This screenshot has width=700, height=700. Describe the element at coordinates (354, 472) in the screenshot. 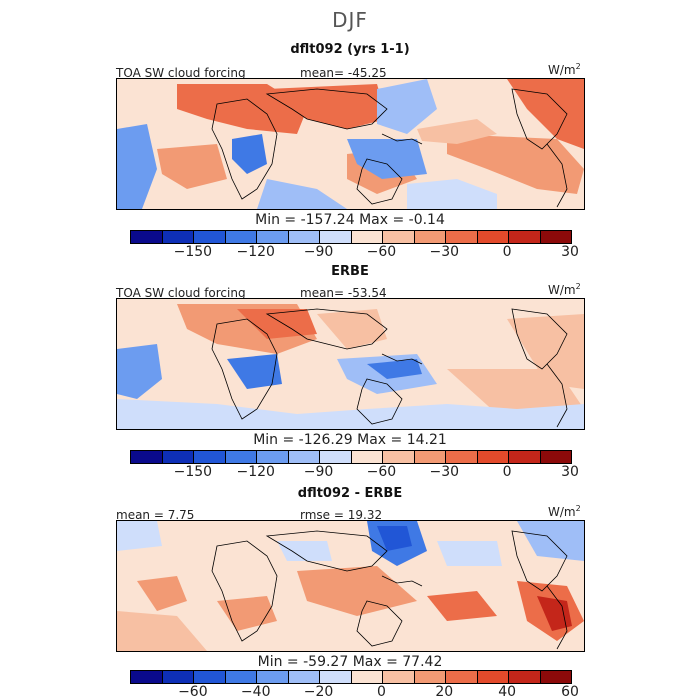

I see `panel-2-colorbar-ticks: −150 −120 −90 −60 −30 0 30` at that location.